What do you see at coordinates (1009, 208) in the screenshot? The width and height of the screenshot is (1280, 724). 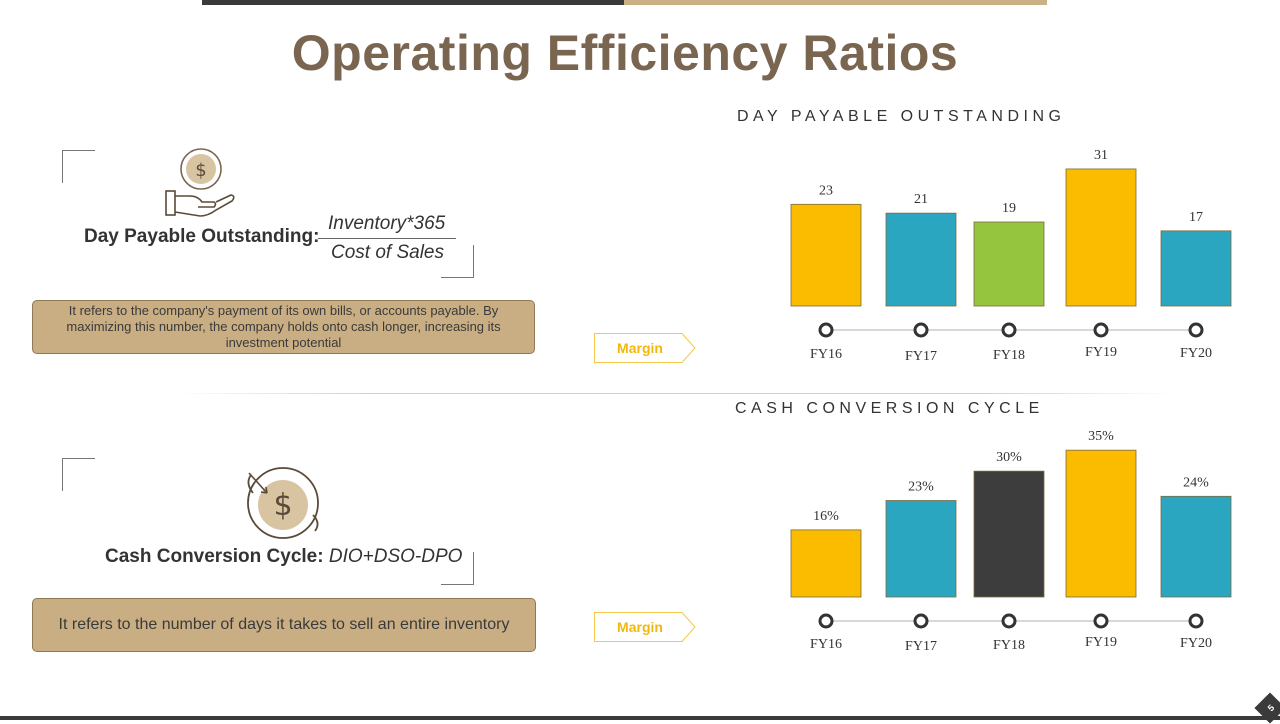 I see `data-label-fy18: 19` at bounding box center [1009, 208].